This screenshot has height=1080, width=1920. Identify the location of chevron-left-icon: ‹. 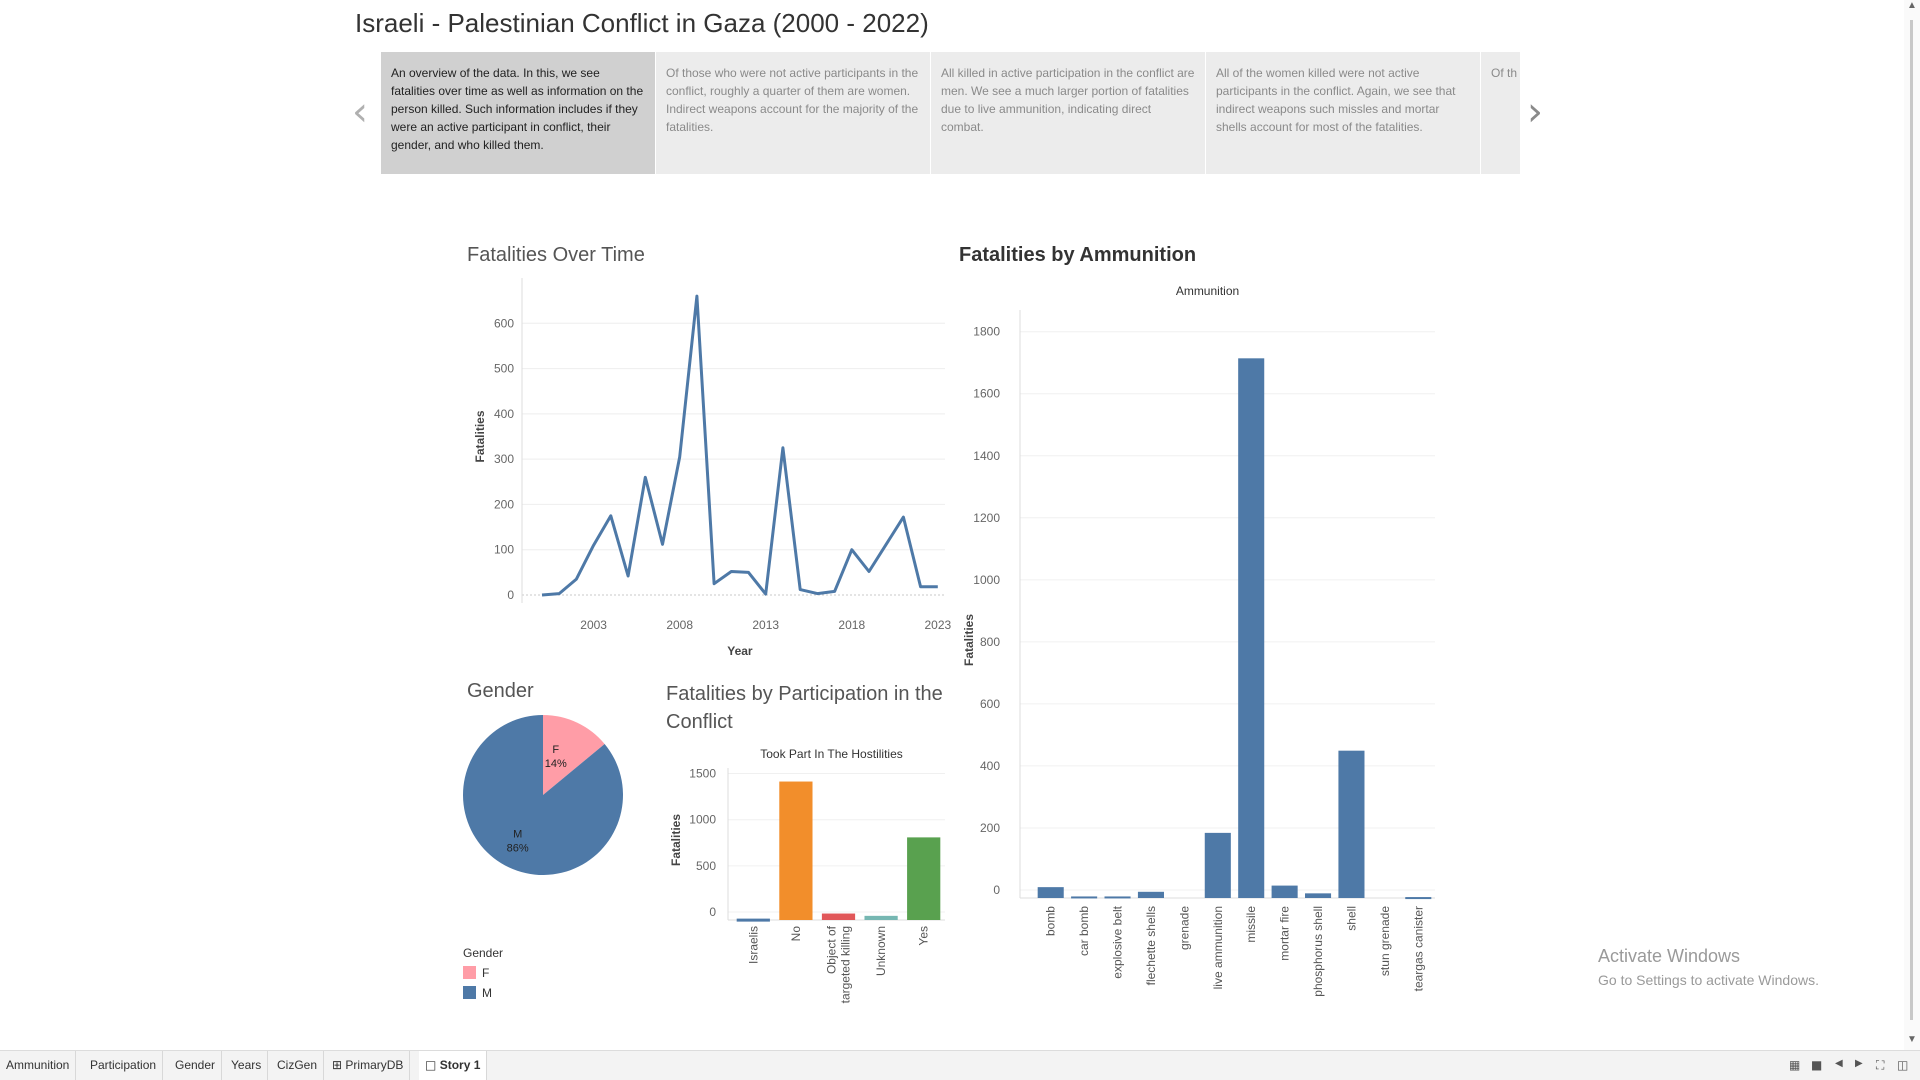
(360, 112).